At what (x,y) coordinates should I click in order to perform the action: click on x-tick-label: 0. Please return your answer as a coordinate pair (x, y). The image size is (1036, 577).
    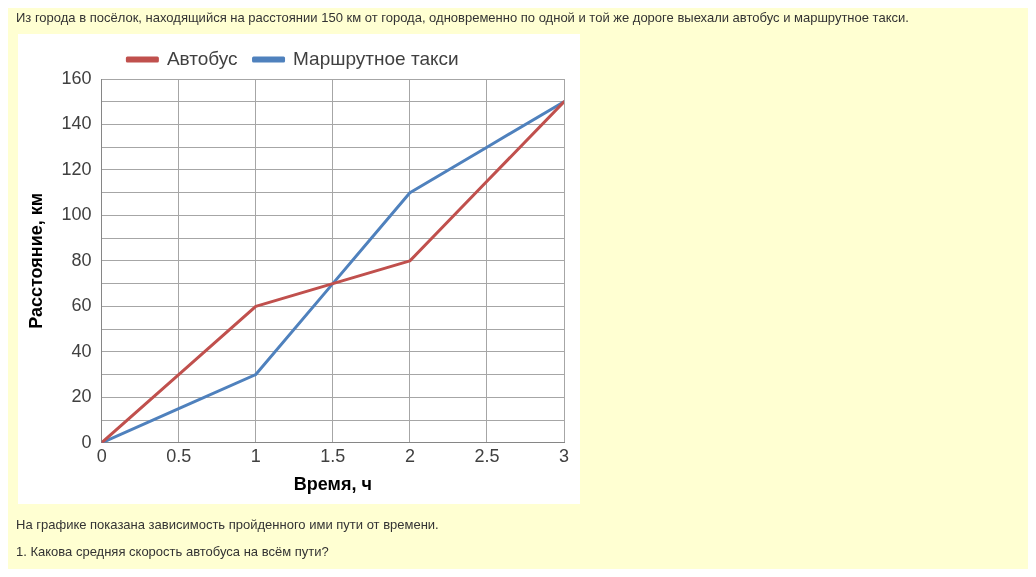
    Looking at the image, I should click on (101, 455).